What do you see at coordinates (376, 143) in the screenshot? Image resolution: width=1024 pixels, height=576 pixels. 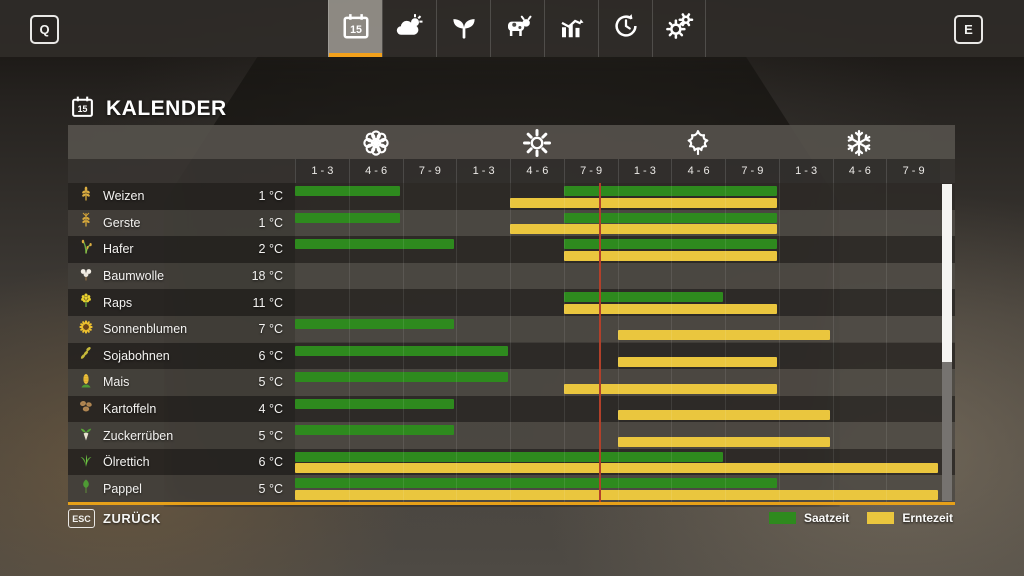 I see `spring-flower-icon` at bounding box center [376, 143].